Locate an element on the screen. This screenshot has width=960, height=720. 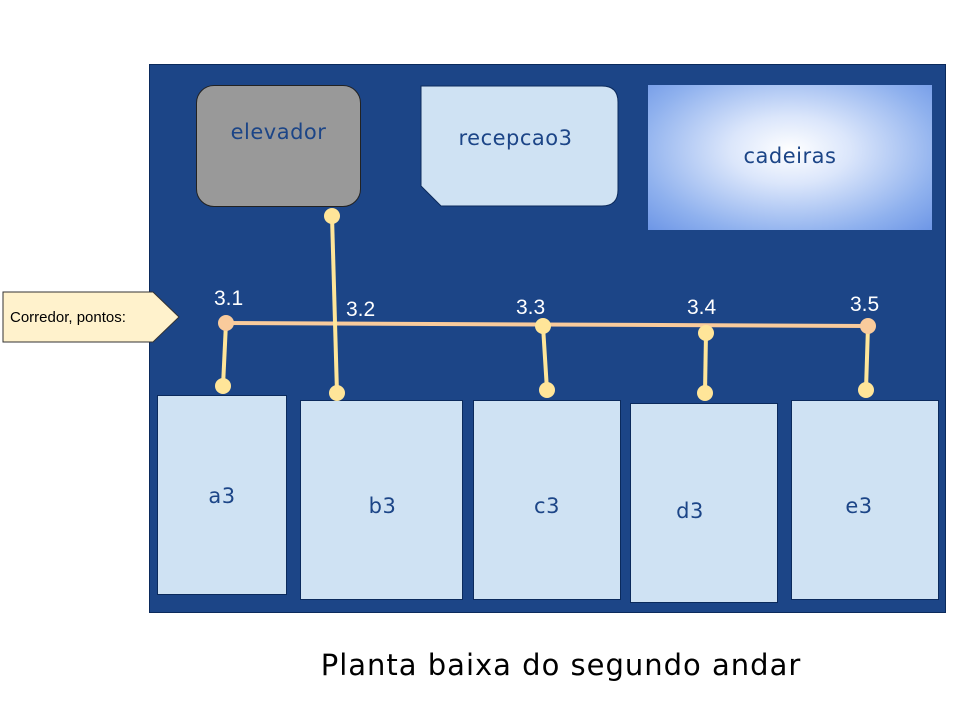
corridor-callout is located at coordinates (91, 317).